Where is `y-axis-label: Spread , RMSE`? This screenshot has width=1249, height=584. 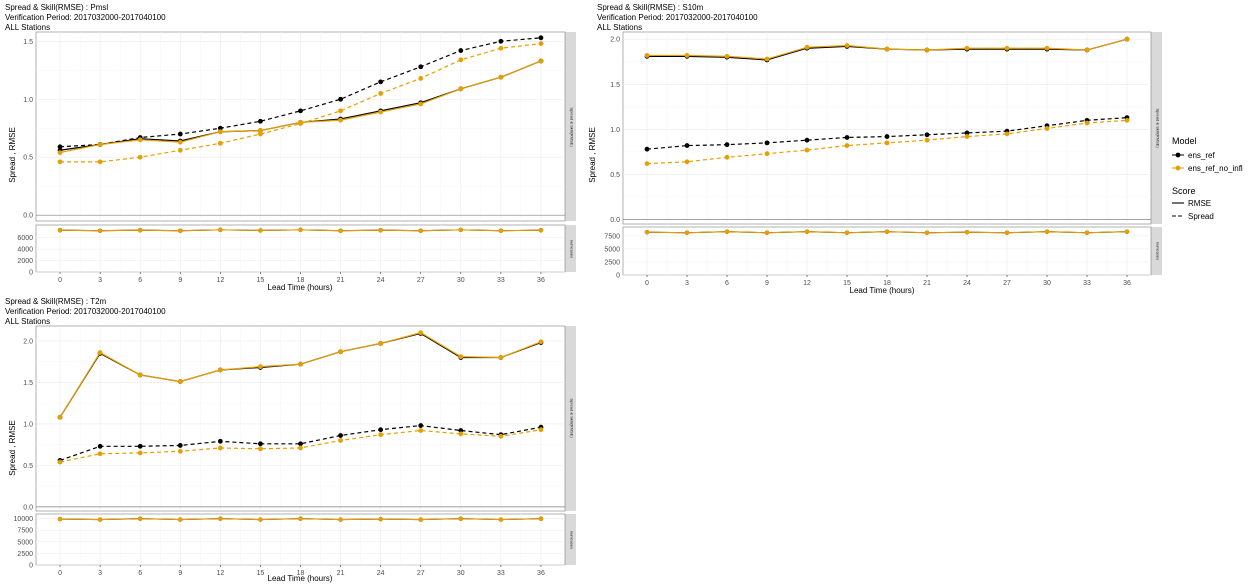
y-axis-label: Spread , RMSE is located at coordinates (12, 448).